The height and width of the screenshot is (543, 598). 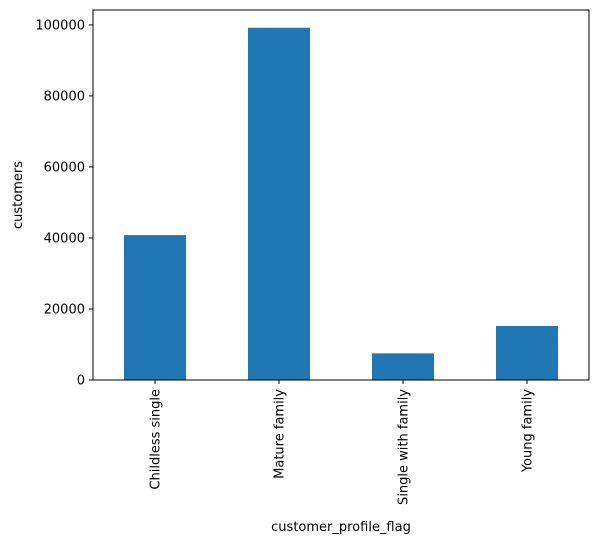 I want to click on bar-childless-single, so click(x=155, y=307).